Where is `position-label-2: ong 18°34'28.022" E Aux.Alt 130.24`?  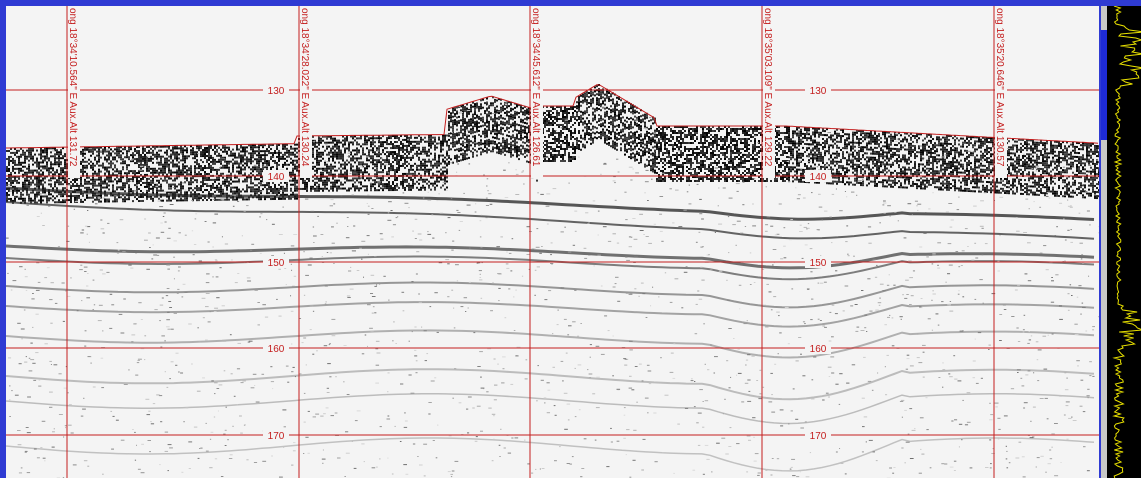
position-label-2: ong 18°34'28.022" E Aux.Alt 130.24 is located at coordinates (304, 87).